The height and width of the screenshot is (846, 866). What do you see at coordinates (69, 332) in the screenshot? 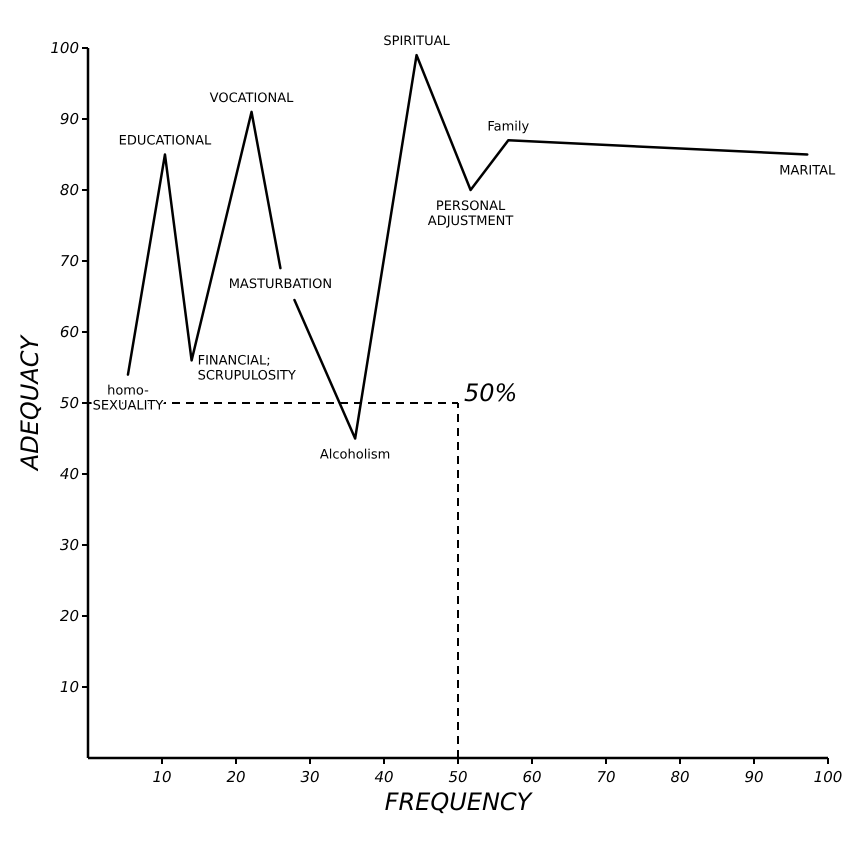
I see `y-tick-label: 60` at bounding box center [69, 332].